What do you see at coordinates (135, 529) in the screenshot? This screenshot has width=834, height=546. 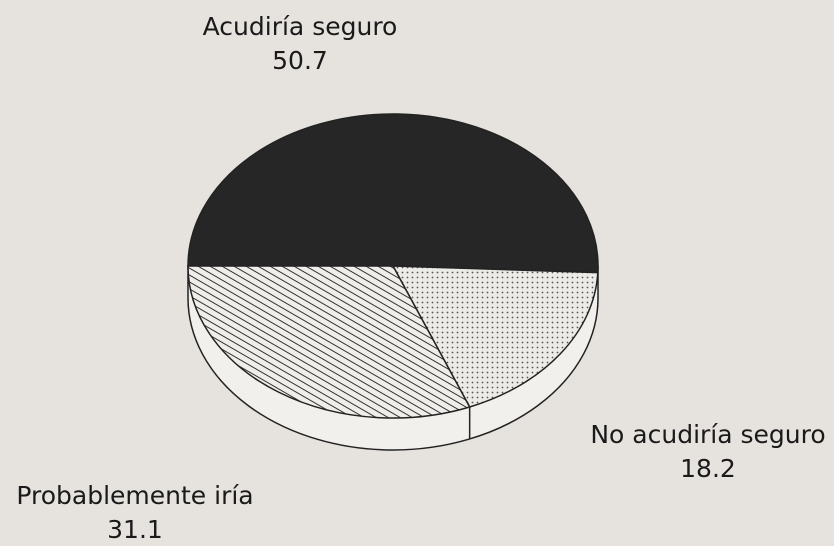 I see `slice-value: 31.1` at bounding box center [135, 529].